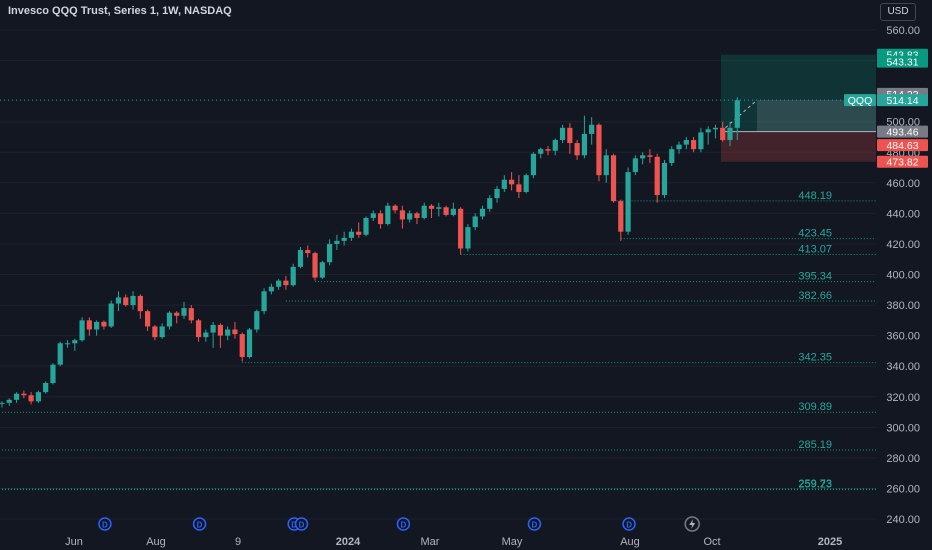 Image resolution: width=932 pixels, height=550 pixels. I want to click on time-tick-5: May, so click(512, 542).